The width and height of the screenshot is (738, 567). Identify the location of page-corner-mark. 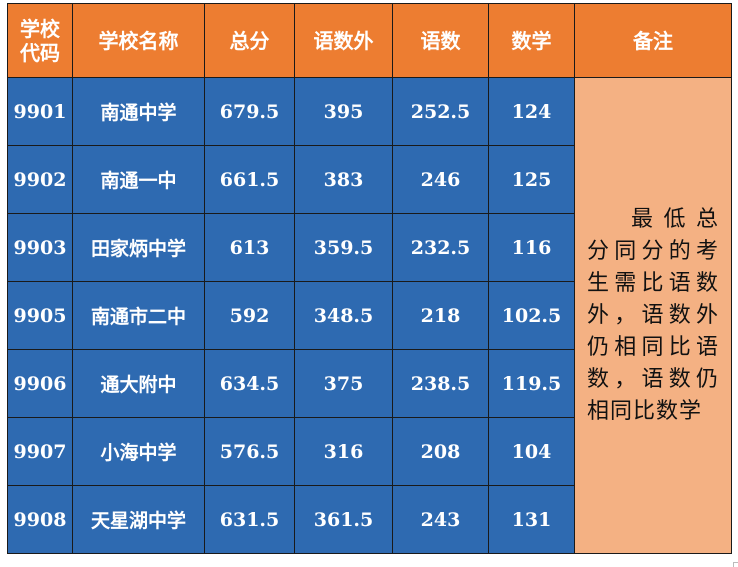
(735, 564).